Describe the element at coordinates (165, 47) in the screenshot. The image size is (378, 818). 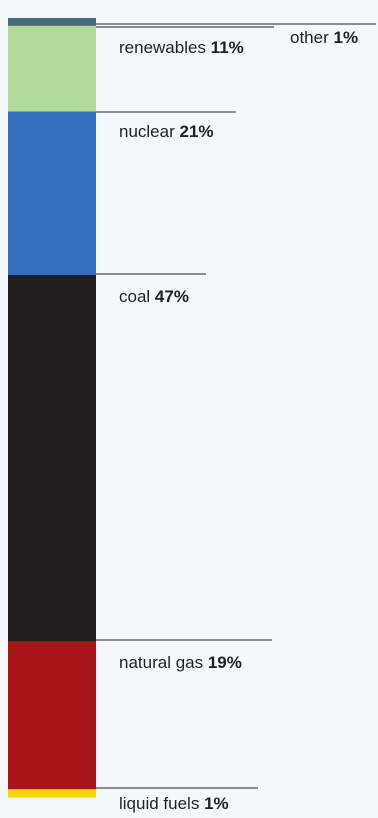
I see `label-name-renewables: renewables` at that location.